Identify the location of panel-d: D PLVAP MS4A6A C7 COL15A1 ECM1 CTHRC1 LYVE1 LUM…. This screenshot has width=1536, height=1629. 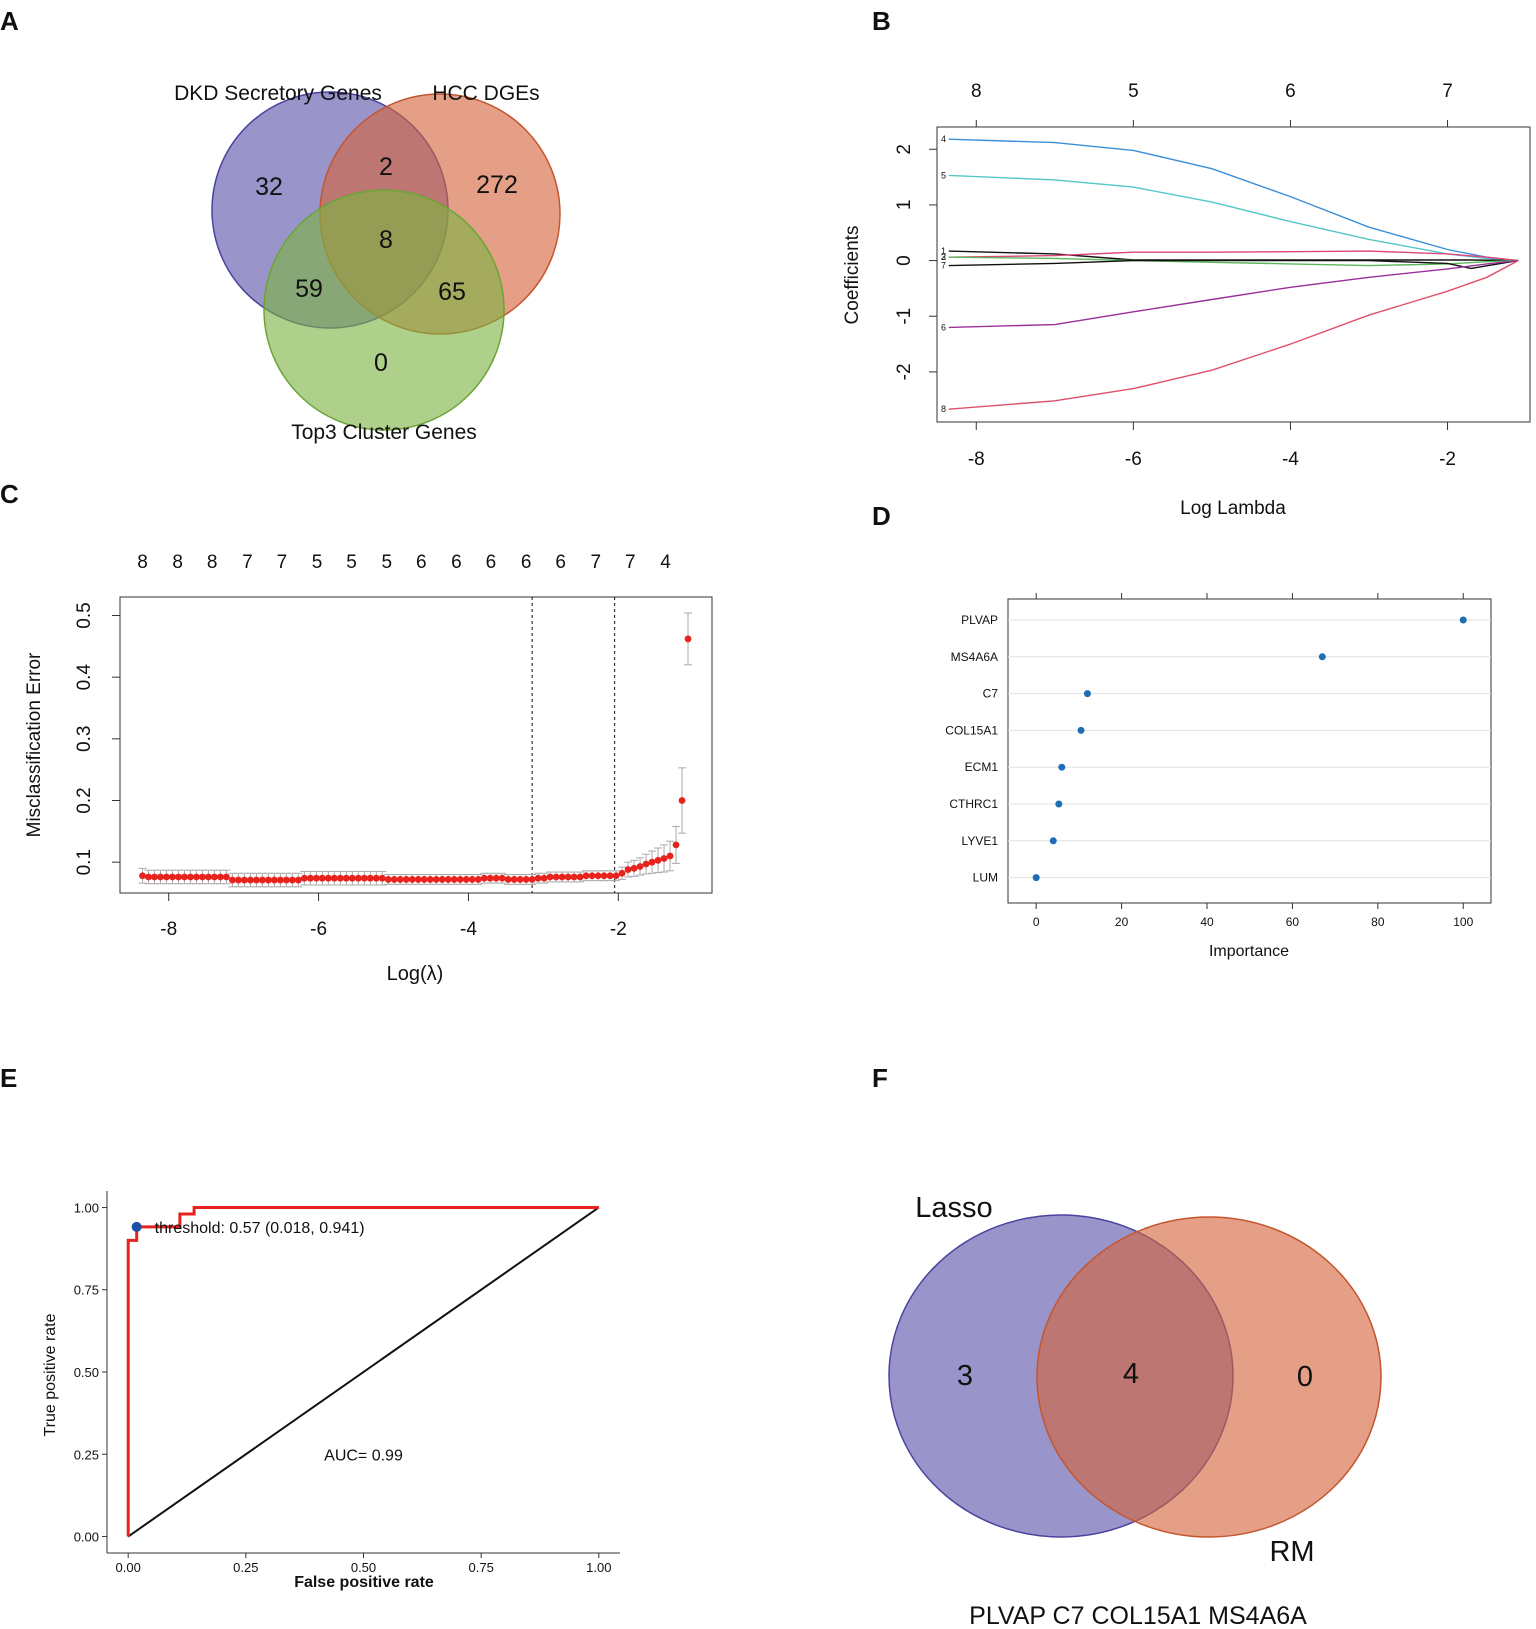
(1182, 730).